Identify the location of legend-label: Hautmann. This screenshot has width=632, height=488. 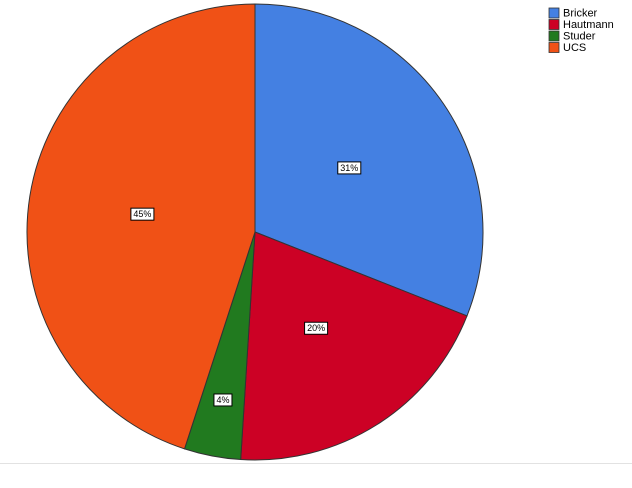
(588, 25).